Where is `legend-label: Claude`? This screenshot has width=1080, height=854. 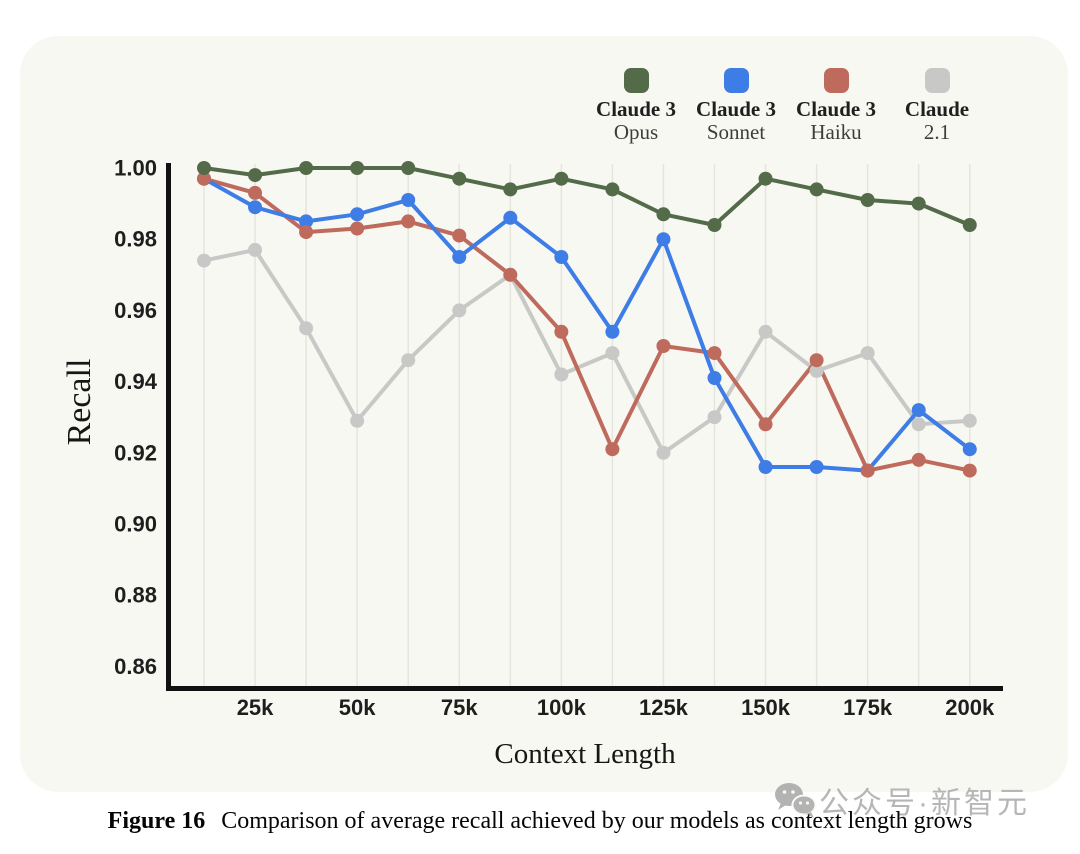 legend-label: Claude is located at coordinates (937, 109).